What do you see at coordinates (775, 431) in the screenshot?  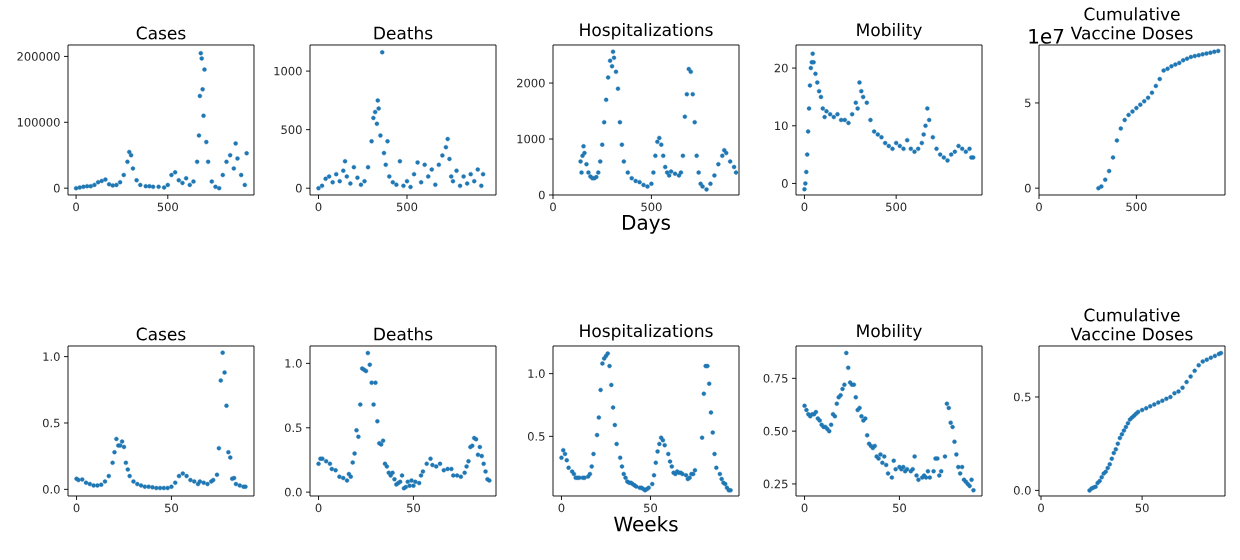 I see `y-tick-label: 0.50` at bounding box center [775, 431].